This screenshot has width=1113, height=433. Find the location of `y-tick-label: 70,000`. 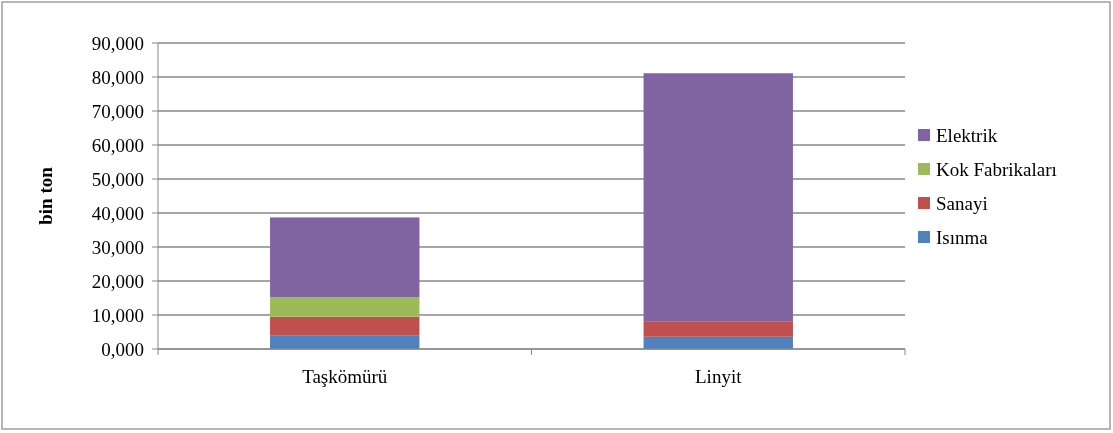

y-tick-label: 70,000 is located at coordinates (117, 111).